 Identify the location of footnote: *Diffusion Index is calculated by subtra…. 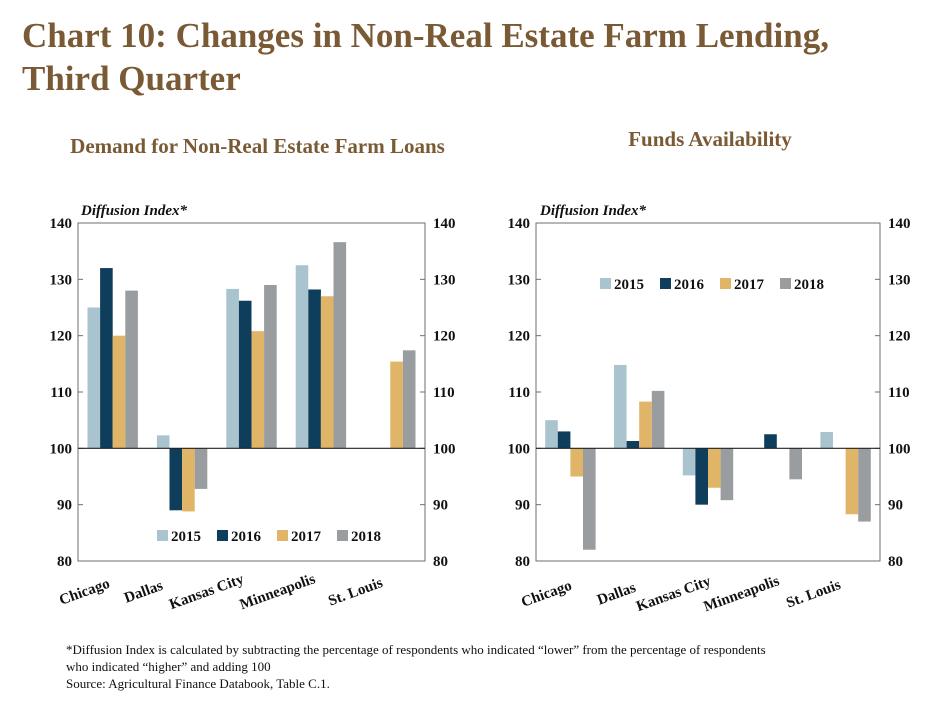
(426, 666).